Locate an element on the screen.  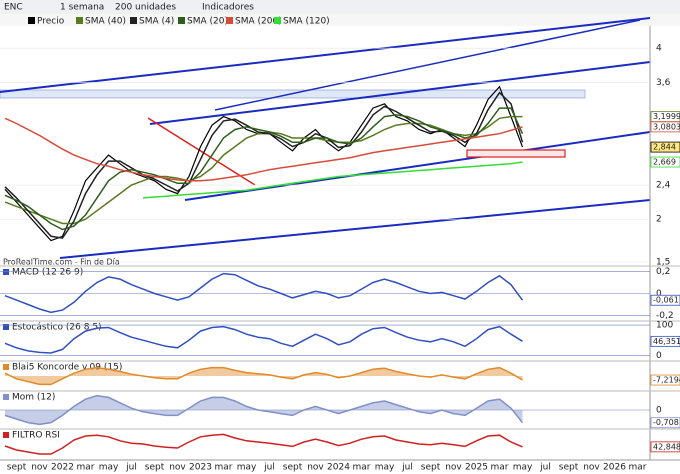
price-tag-label: 3,1999 is located at coordinates (666, 116).